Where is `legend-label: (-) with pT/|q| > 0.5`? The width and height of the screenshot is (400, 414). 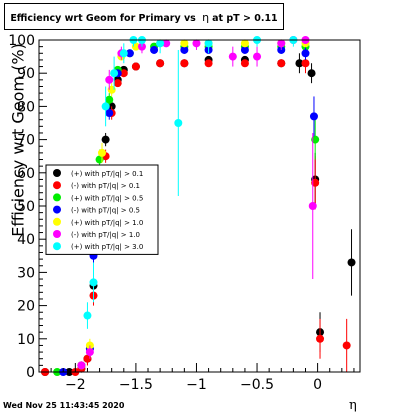 legend-label: (-) with pT/|q| > 0.5 is located at coordinates (105, 211).